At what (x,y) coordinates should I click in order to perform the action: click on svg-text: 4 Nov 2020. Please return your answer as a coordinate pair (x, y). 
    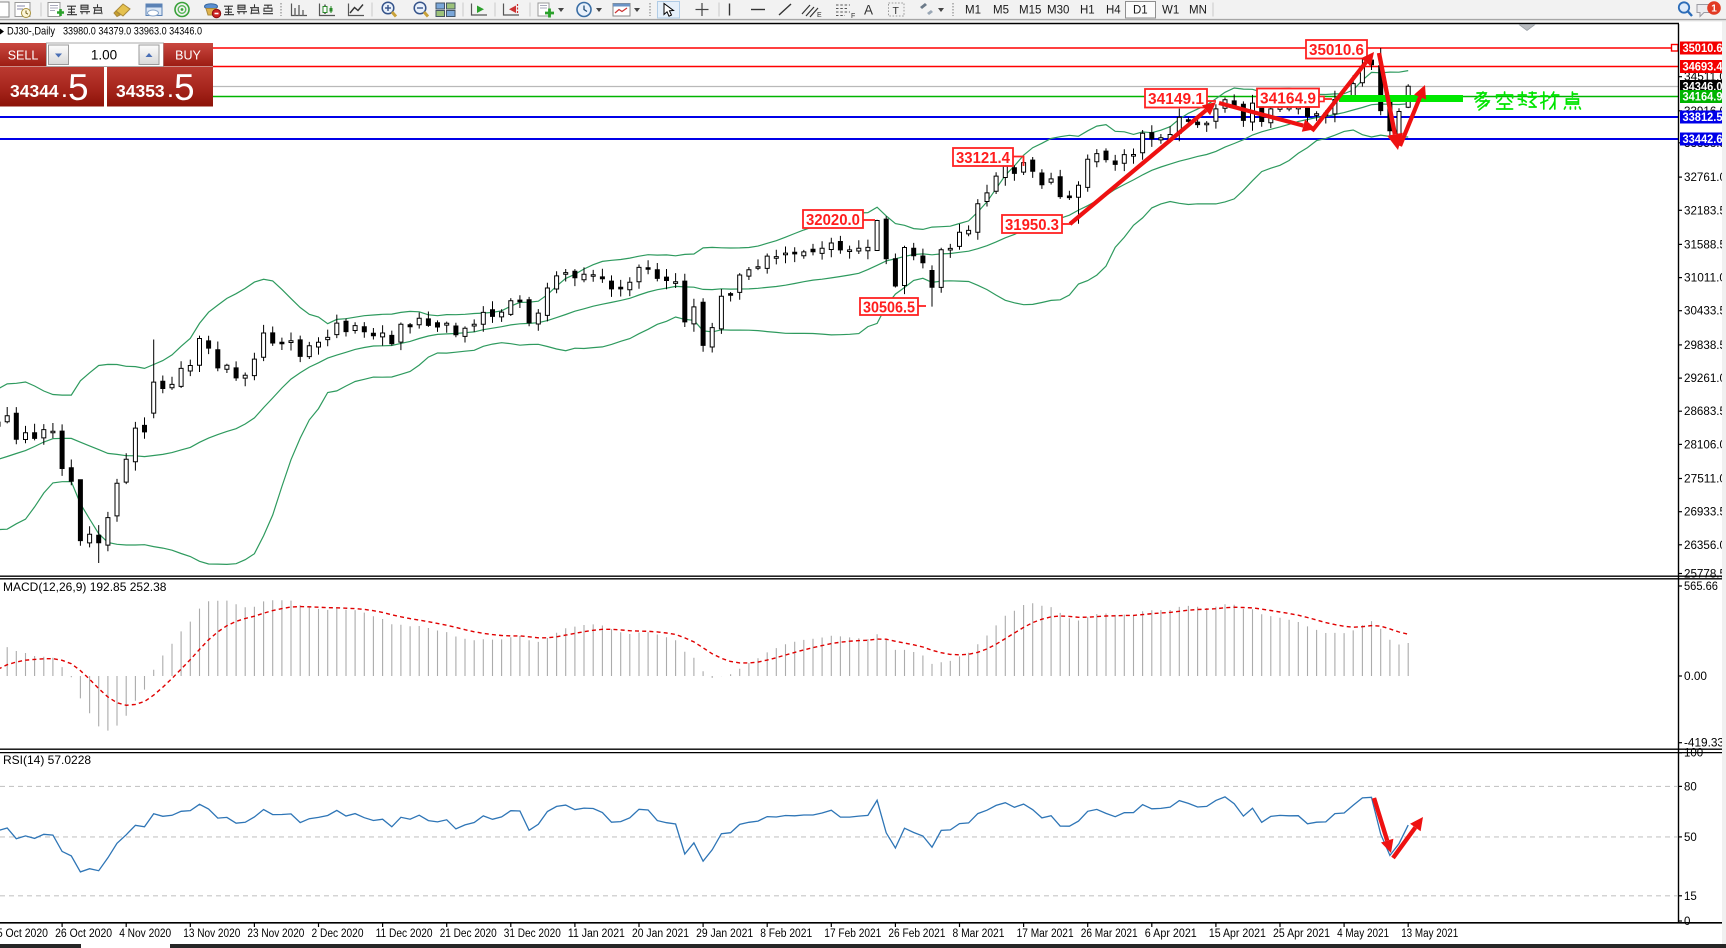
    Looking at the image, I should click on (145, 934).